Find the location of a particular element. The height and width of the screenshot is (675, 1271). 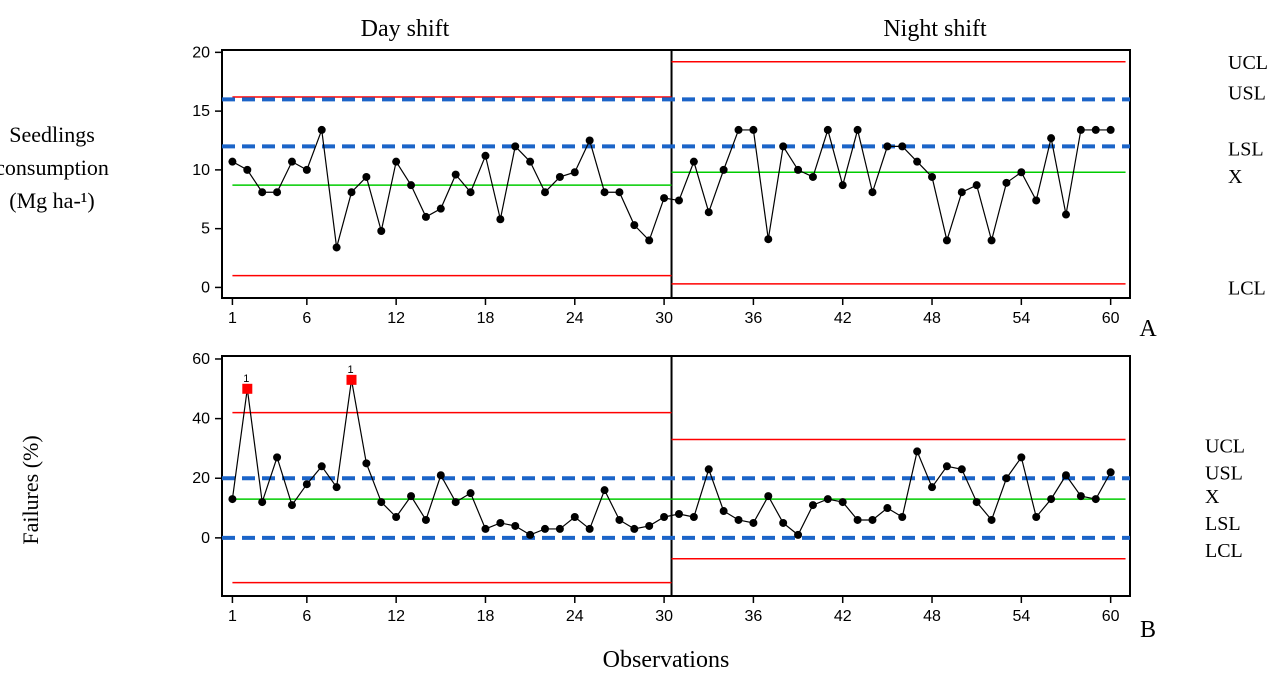

panel-b-x-tick-label: 54 is located at coordinates (1021, 616).